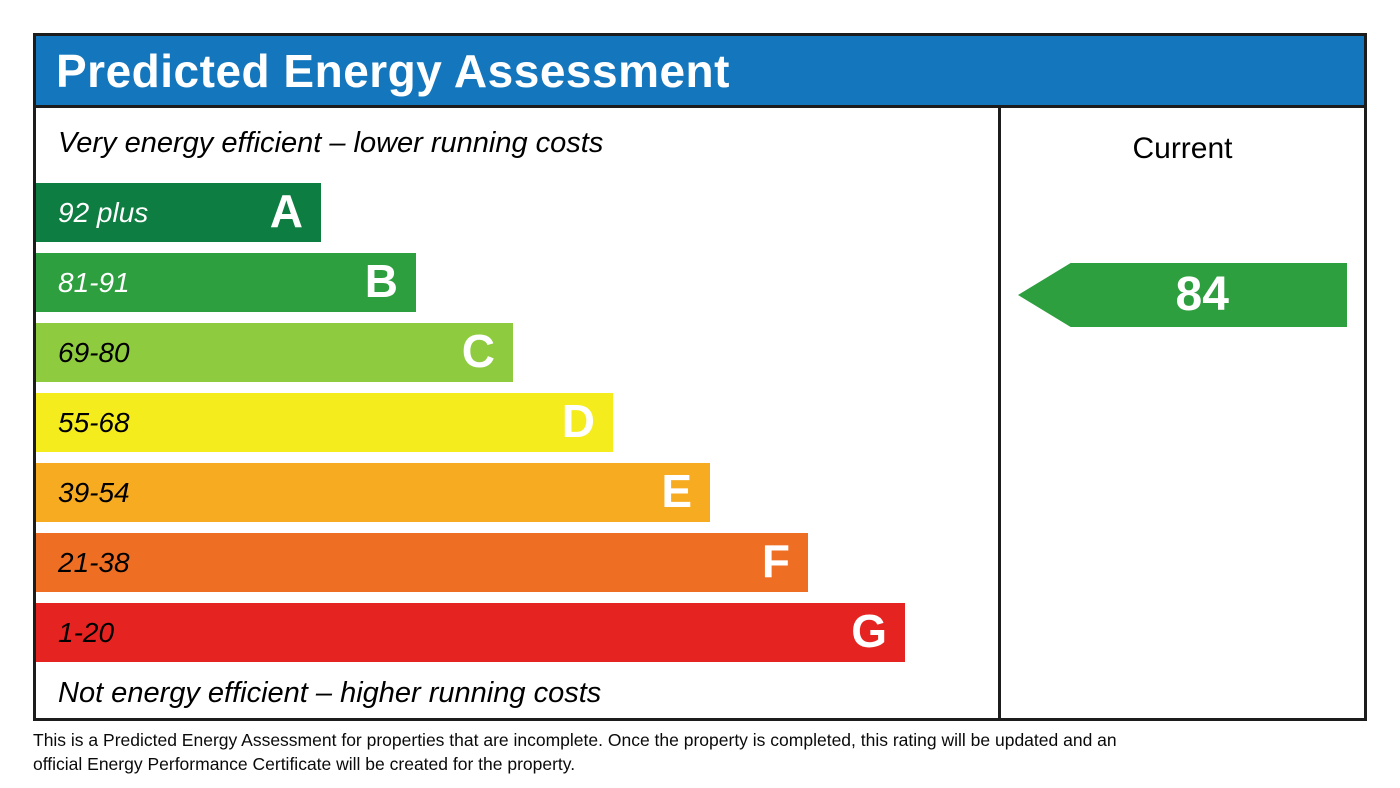  What do you see at coordinates (178, 212) in the screenshot?
I see `epc-band-a: 92 plus A` at bounding box center [178, 212].